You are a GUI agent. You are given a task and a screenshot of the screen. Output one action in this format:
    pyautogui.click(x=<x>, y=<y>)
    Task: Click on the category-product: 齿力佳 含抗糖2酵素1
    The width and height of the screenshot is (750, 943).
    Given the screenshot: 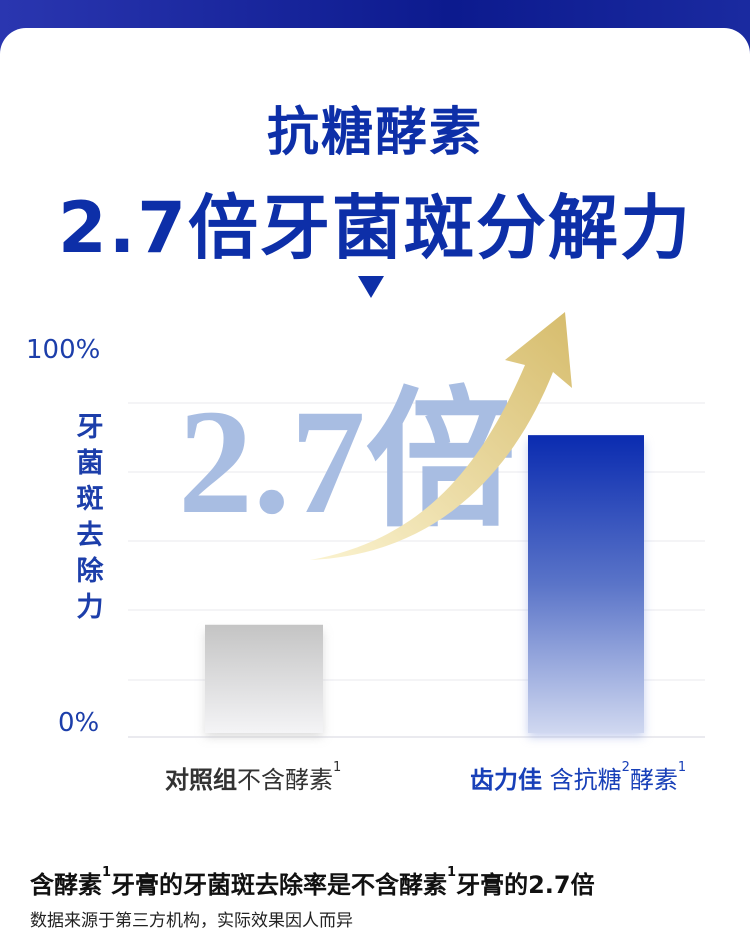 What is the action you would take?
    pyautogui.click(x=578, y=777)
    